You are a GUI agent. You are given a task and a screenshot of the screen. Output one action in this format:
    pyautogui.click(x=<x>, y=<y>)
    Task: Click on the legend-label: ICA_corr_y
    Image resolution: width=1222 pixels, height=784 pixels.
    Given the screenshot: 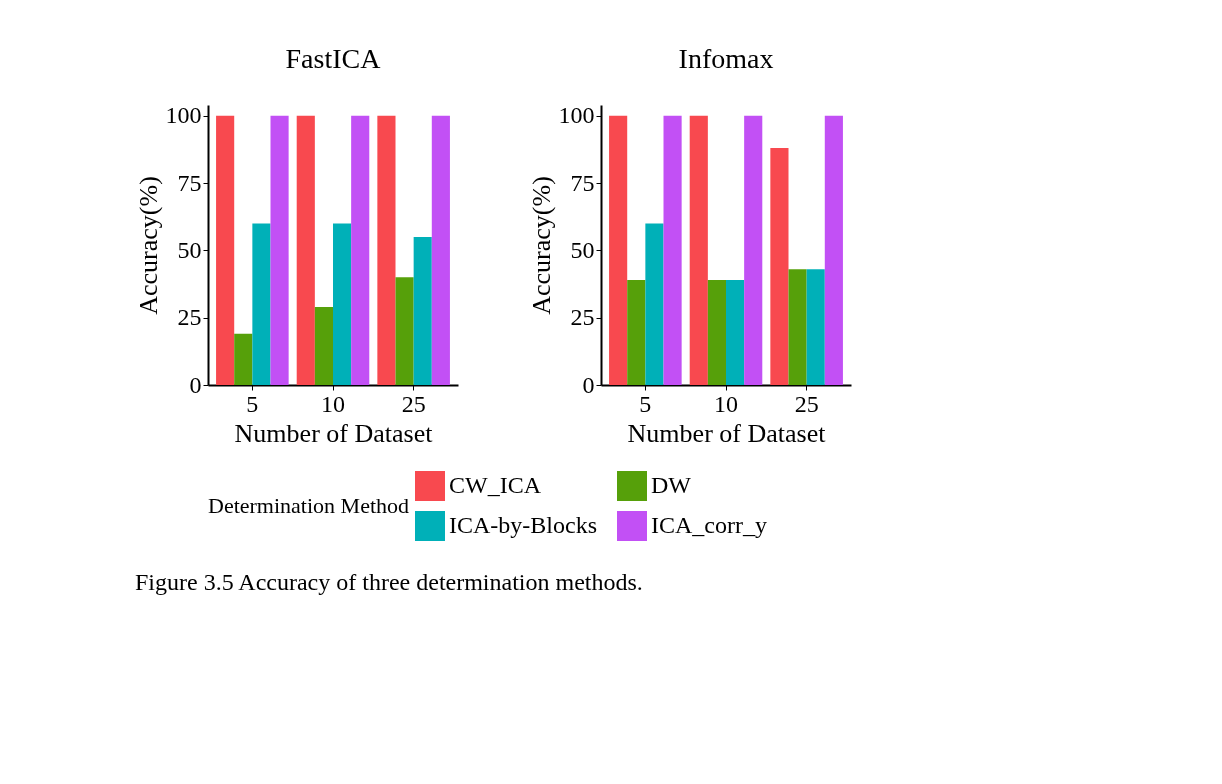 What is the action you would take?
    pyautogui.click(x=709, y=525)
    